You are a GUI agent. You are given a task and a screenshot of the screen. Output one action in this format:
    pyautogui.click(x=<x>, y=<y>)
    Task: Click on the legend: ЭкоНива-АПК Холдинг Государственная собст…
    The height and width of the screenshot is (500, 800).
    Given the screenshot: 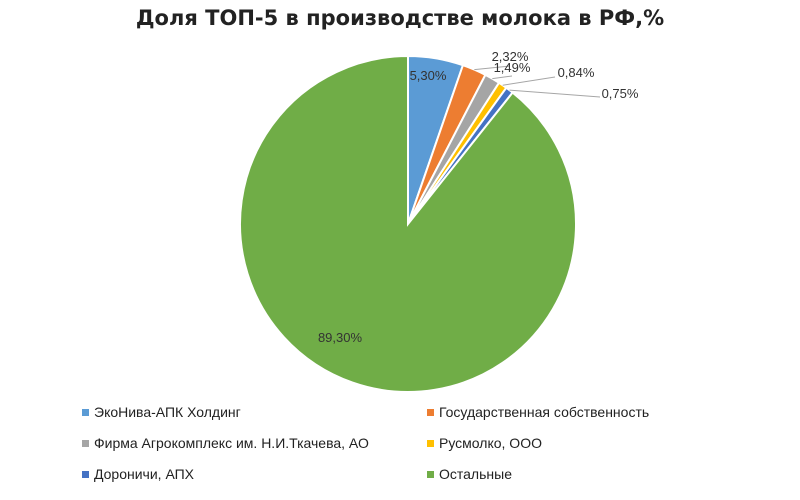 What is the action you would take?
    pyautogui.click(x=402, y=443)
    